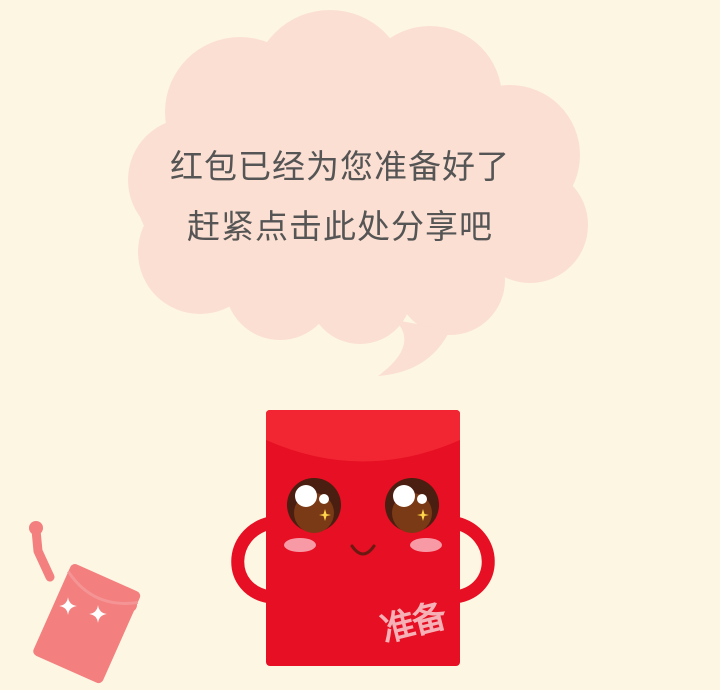 The width and height of the screenshot is (720, 690). What do you see at coordinates (314, 505) in the screenshot?
I see `left-eye-icon` at bounding box center [314, 505].